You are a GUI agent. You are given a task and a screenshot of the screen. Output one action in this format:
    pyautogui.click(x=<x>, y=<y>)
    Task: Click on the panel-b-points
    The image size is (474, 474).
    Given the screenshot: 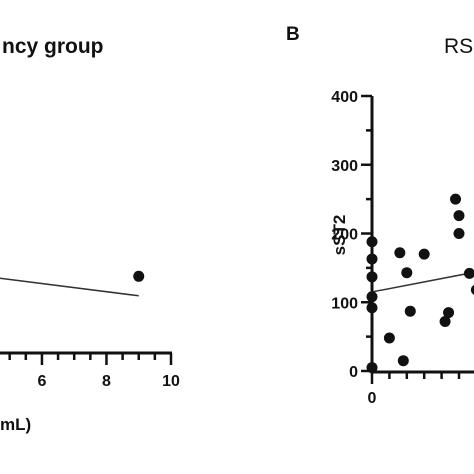 What is the action you would take?
    pyautogui.click(x=420, y=283)
    